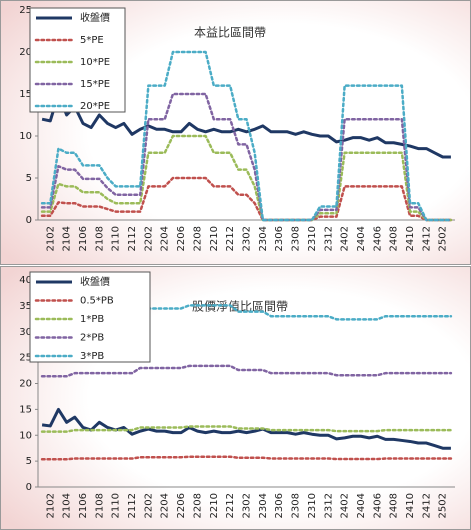 The height and width of the screenshot is (530, 471). I want to click on y-tick-label: 40, so click(25, 280).